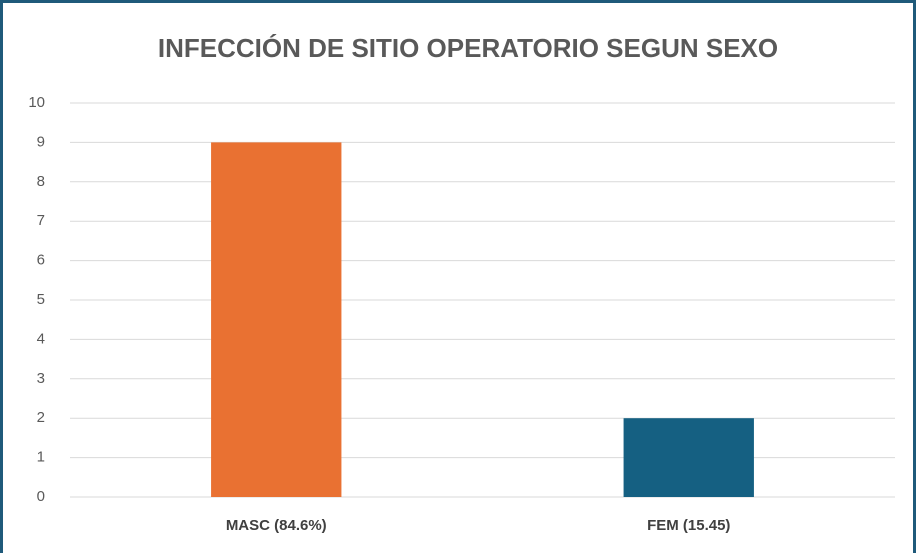 The height and width of the screenshot is (553, 916). Describe the element at coordinates (41, 338) in the screenshot. I see `y-tick-label: 4` at that location.